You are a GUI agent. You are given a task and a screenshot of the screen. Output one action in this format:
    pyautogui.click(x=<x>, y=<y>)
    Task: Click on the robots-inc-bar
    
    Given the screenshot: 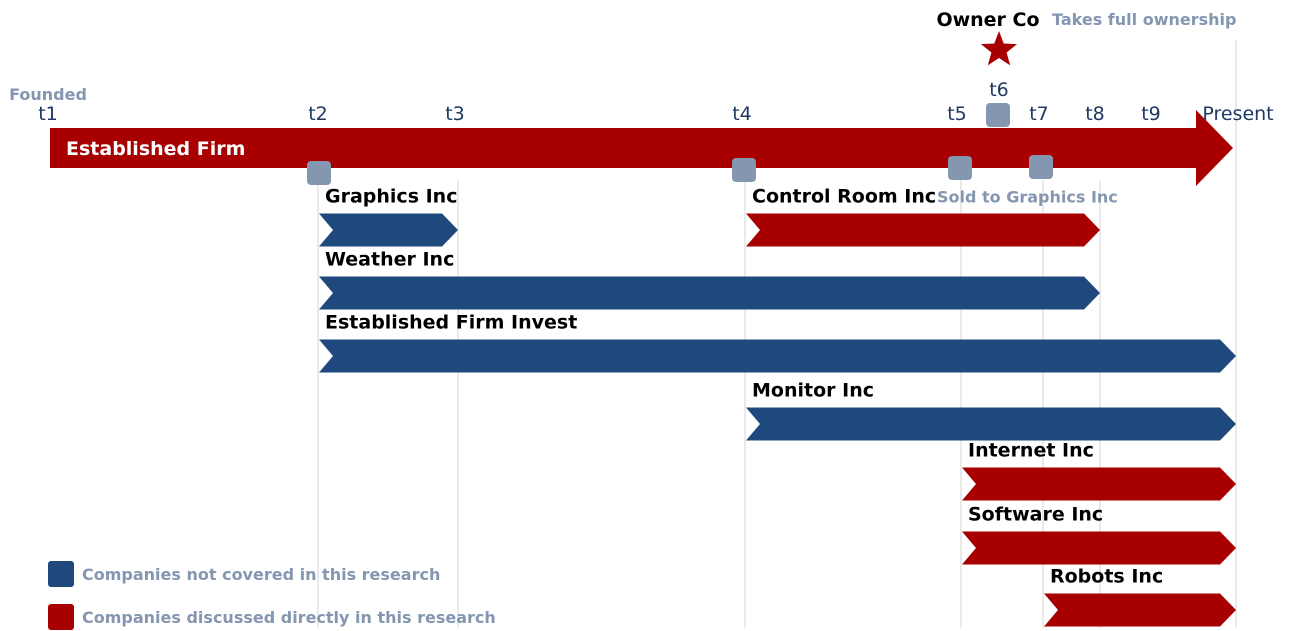 What is the action you would take?
    pyautogui.click(x=1140, y=610)
    